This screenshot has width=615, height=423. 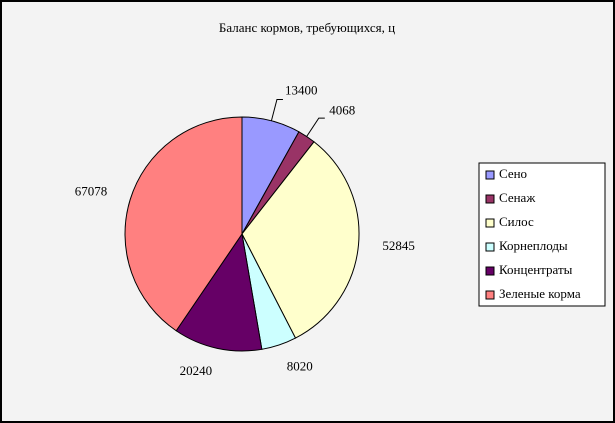 I want to click on legend-box, so click(x=542, y=234).